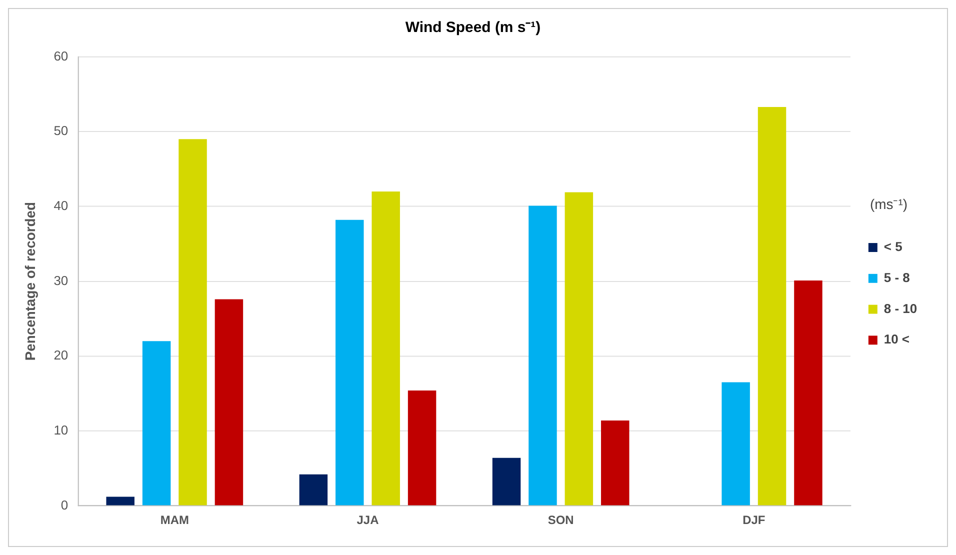 This screenshot has width=956, height=555. Describe the element at coordinates (61, 56) in the screenshot. I see `y-tick-label: 60` at that location.